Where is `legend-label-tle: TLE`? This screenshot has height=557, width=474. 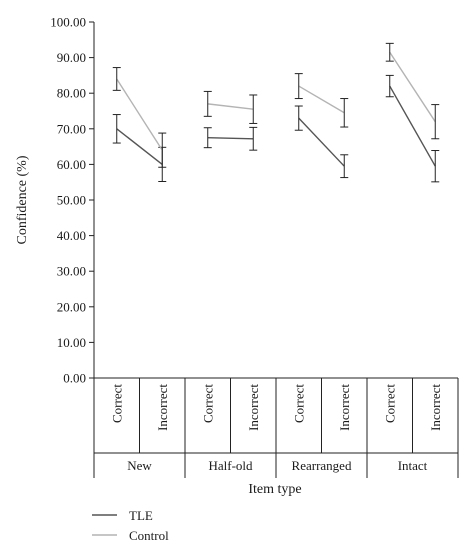
legend-label-tle: TLE is located at coordinates (141, 515).